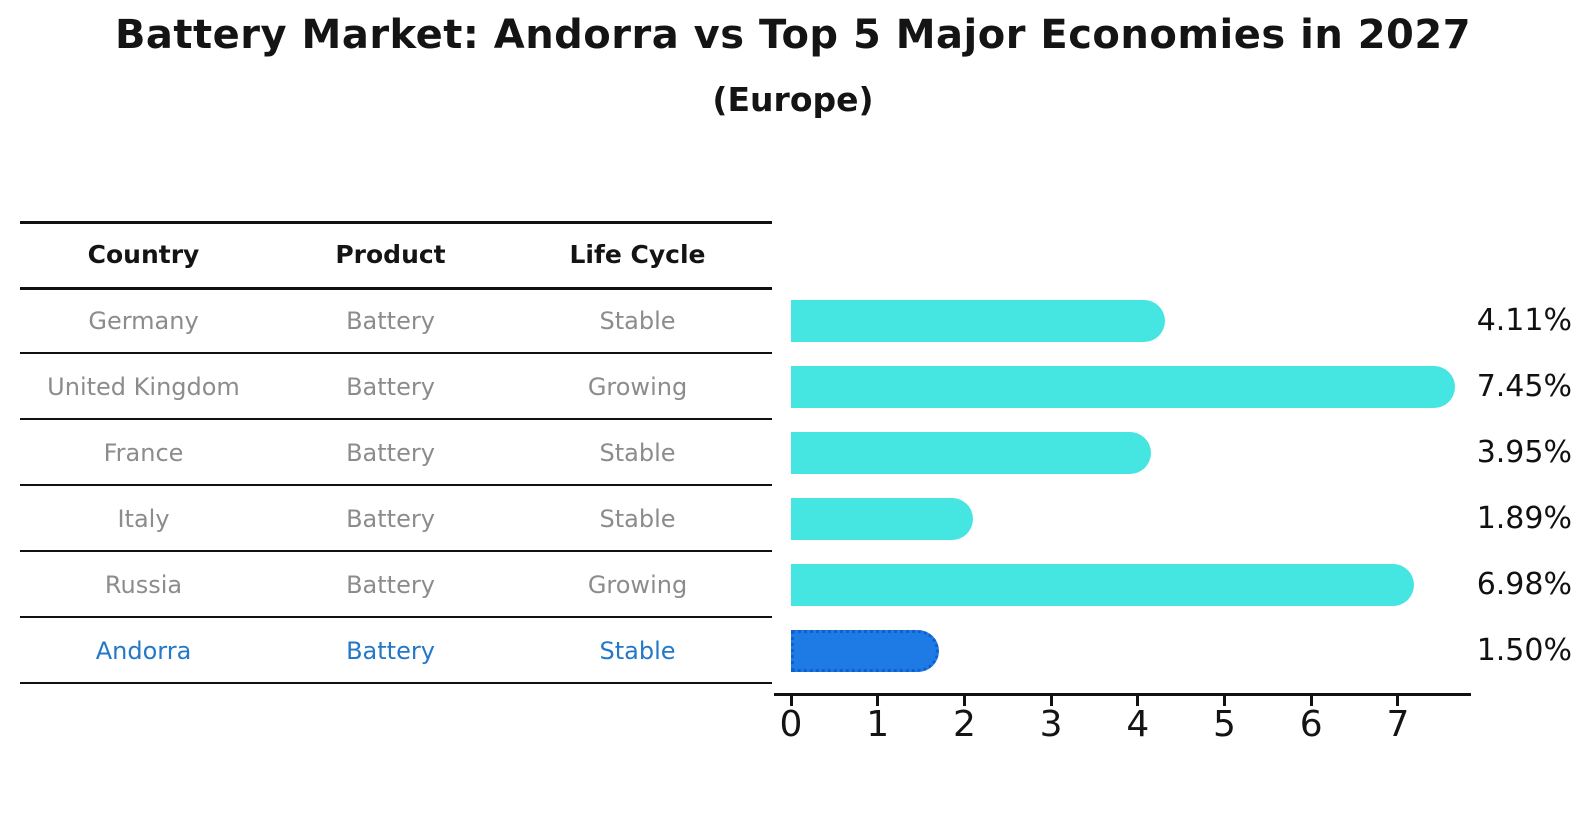  I want to click on value-label: 1.50%, so click(1524, 650).